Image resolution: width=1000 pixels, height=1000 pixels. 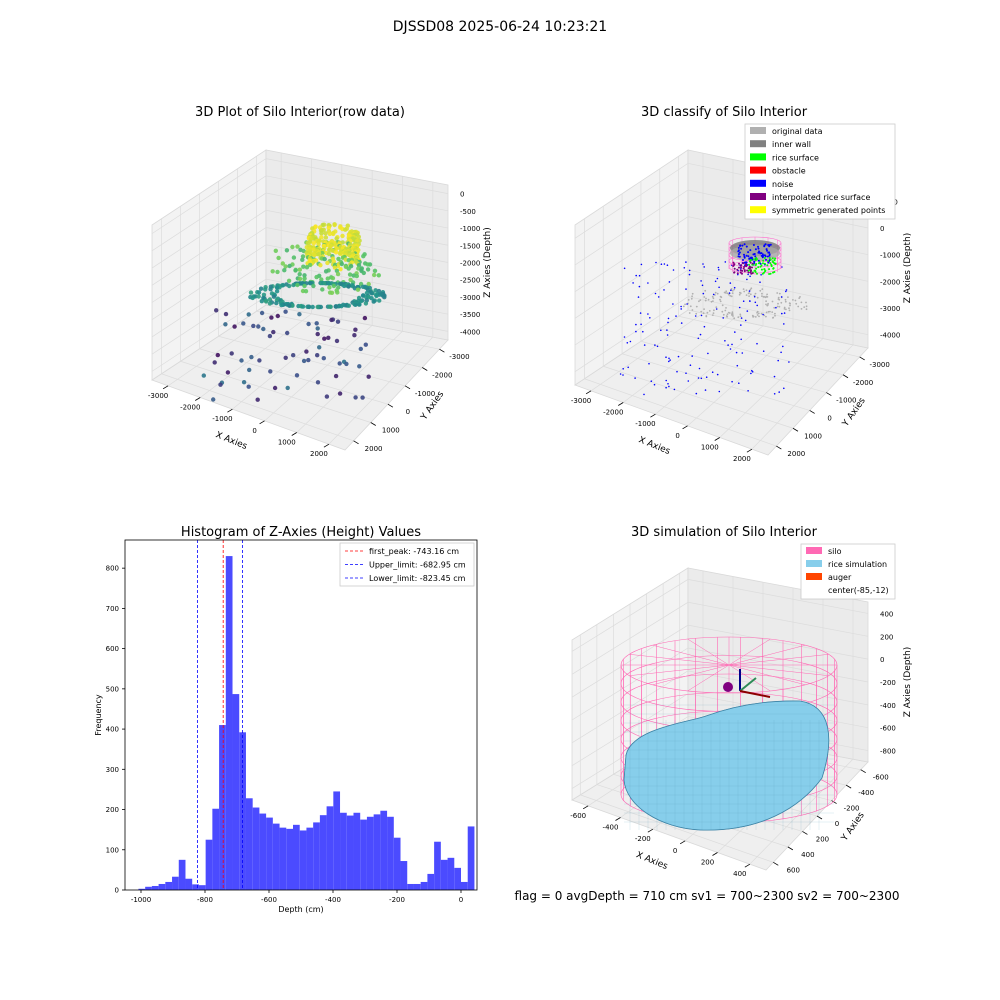 What do you see at coordinates (645, 424) in the screenshot?
I see `x-tick-label: -1000` at bounding box center [645, 424].